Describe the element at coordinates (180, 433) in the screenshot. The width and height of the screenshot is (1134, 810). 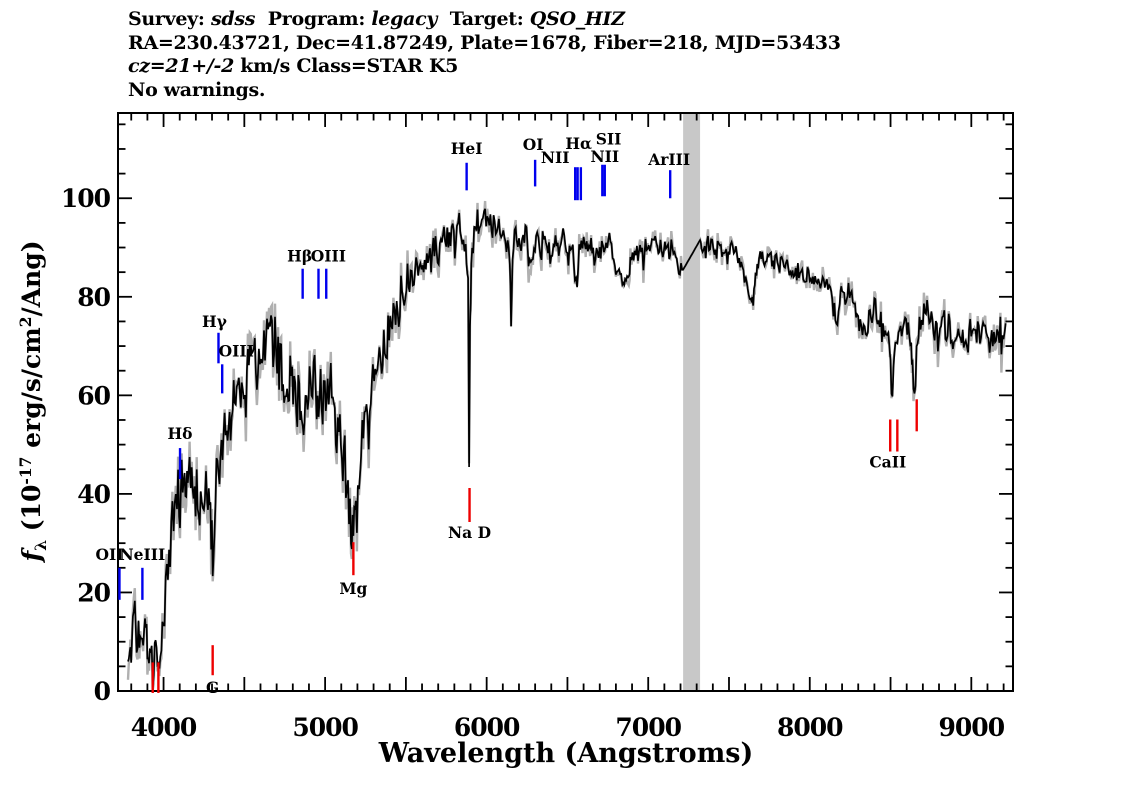
I see `emission-line-label: Hδ` at that location.